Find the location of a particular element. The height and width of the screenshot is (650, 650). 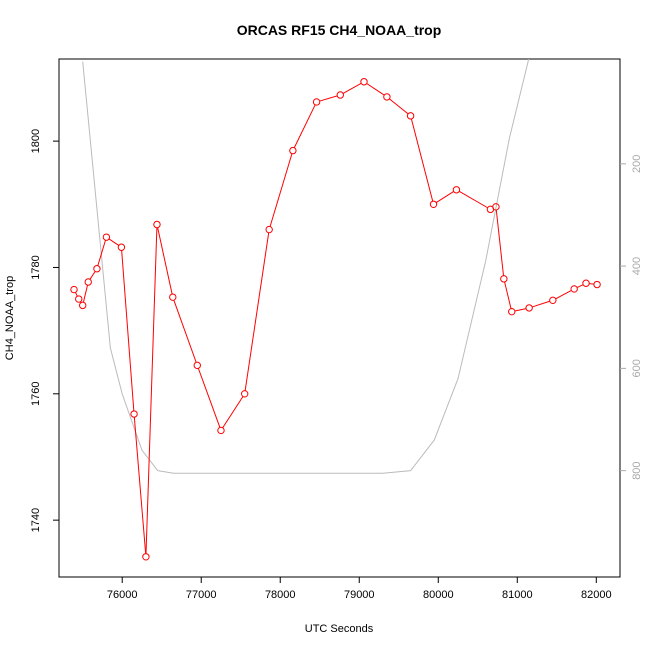

chart-title: ORCAS RF15 CH4_NOAA_trop is located at coordinates (339, 30).